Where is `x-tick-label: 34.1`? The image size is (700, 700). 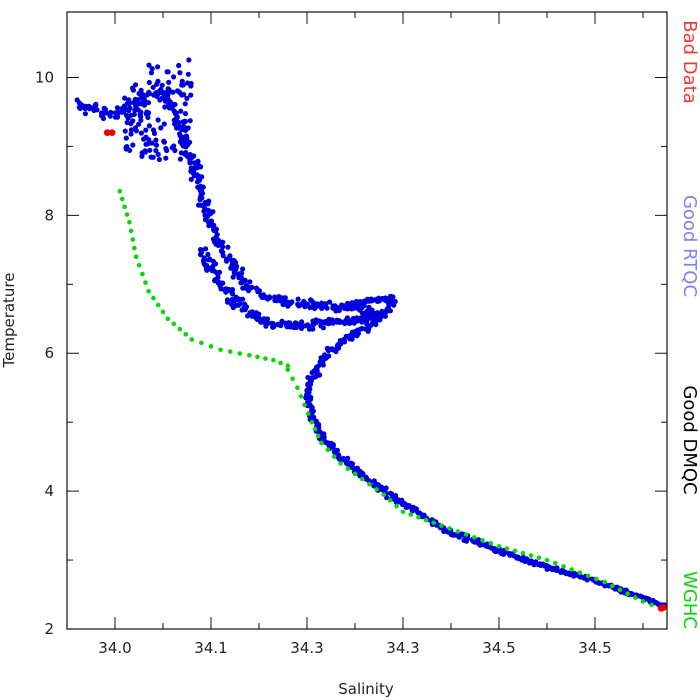 x-tick-label: 34.1 is located at coordinates (210, 648).